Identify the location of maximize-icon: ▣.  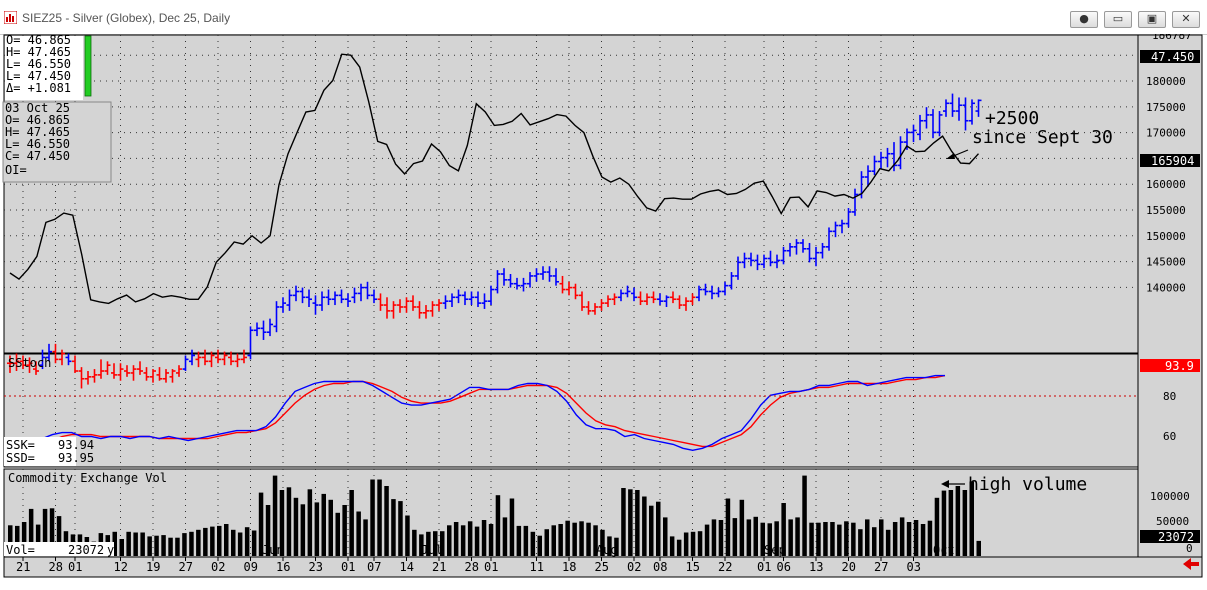
(1152, 18).